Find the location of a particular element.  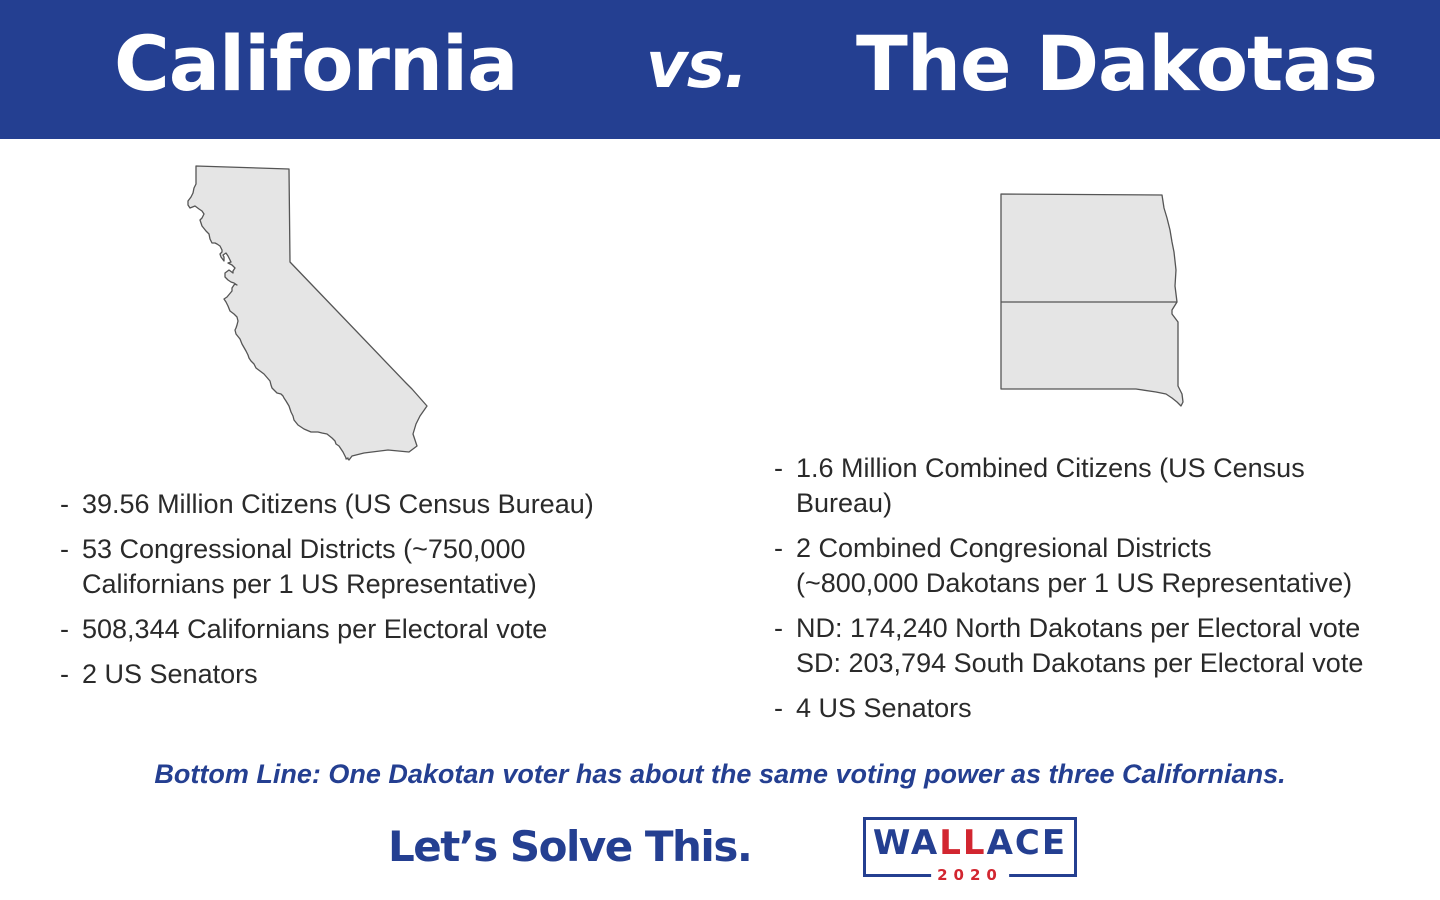

versus-label: vs. is located at coordinates (697, 66).